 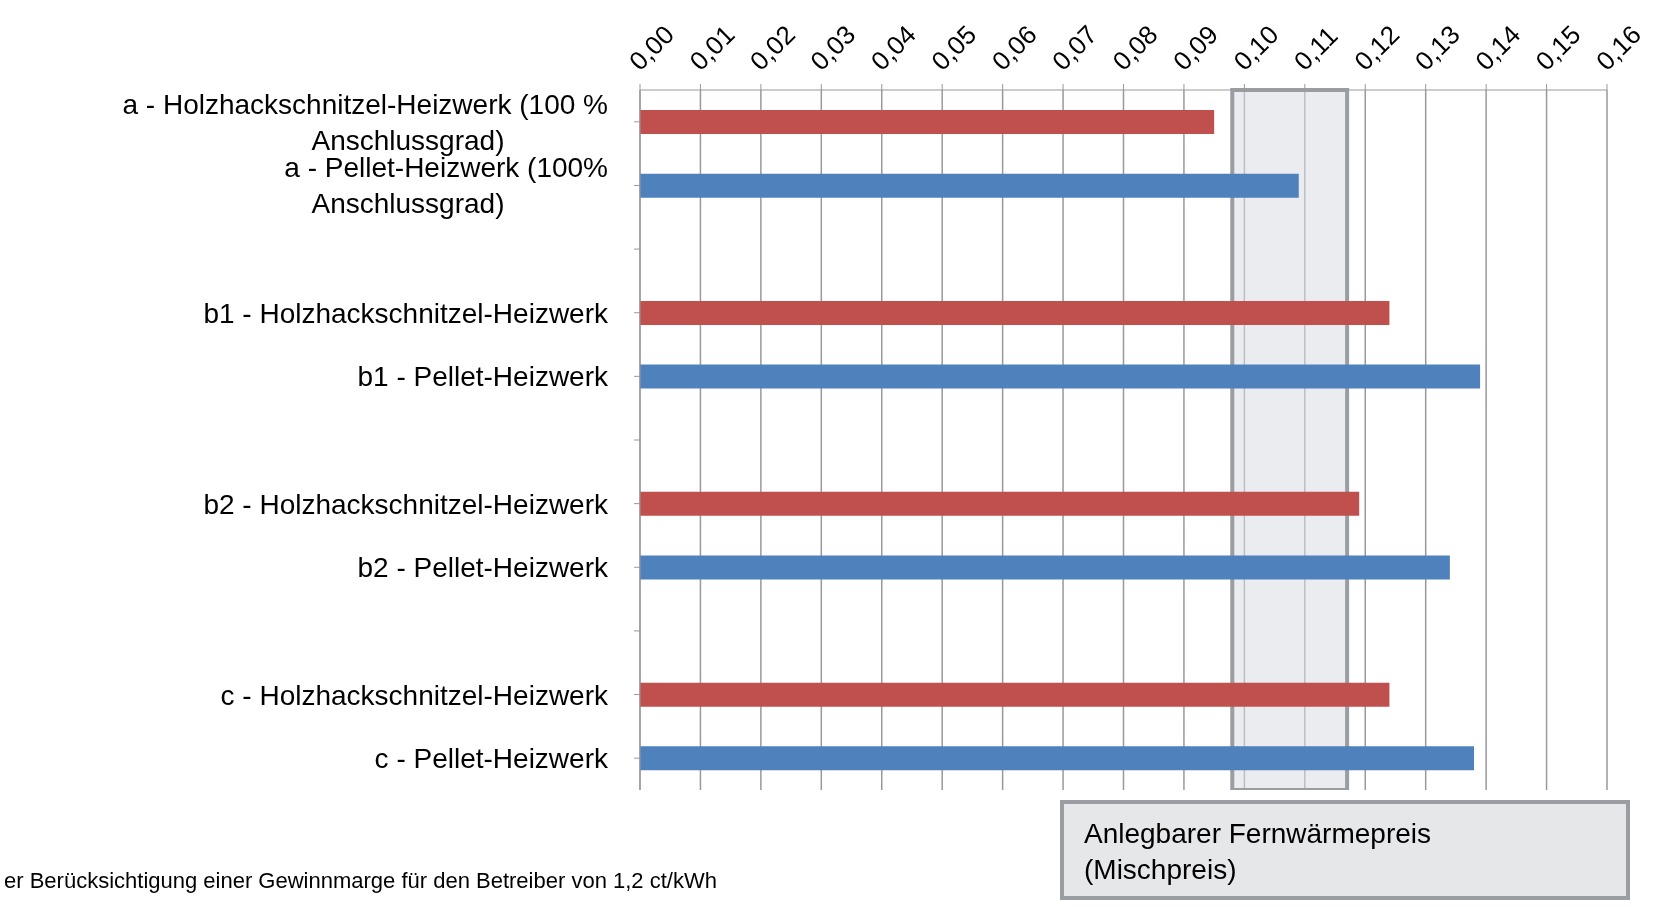 I want to click on y-tick-label: c - Pellet-Heizwerk, so click(x=491, y=759).